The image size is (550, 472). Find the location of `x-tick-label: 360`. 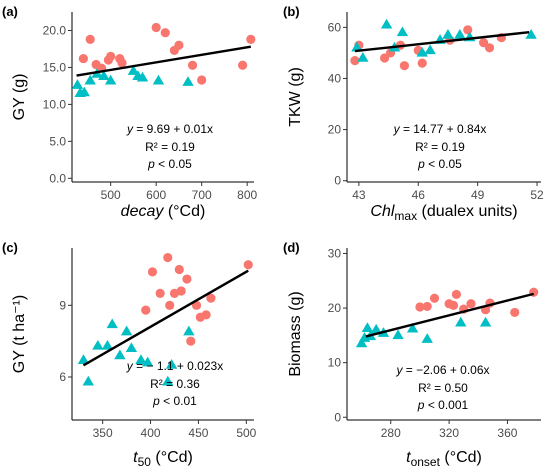

x-tick-label: 360 is located at coordinates (507, 433).